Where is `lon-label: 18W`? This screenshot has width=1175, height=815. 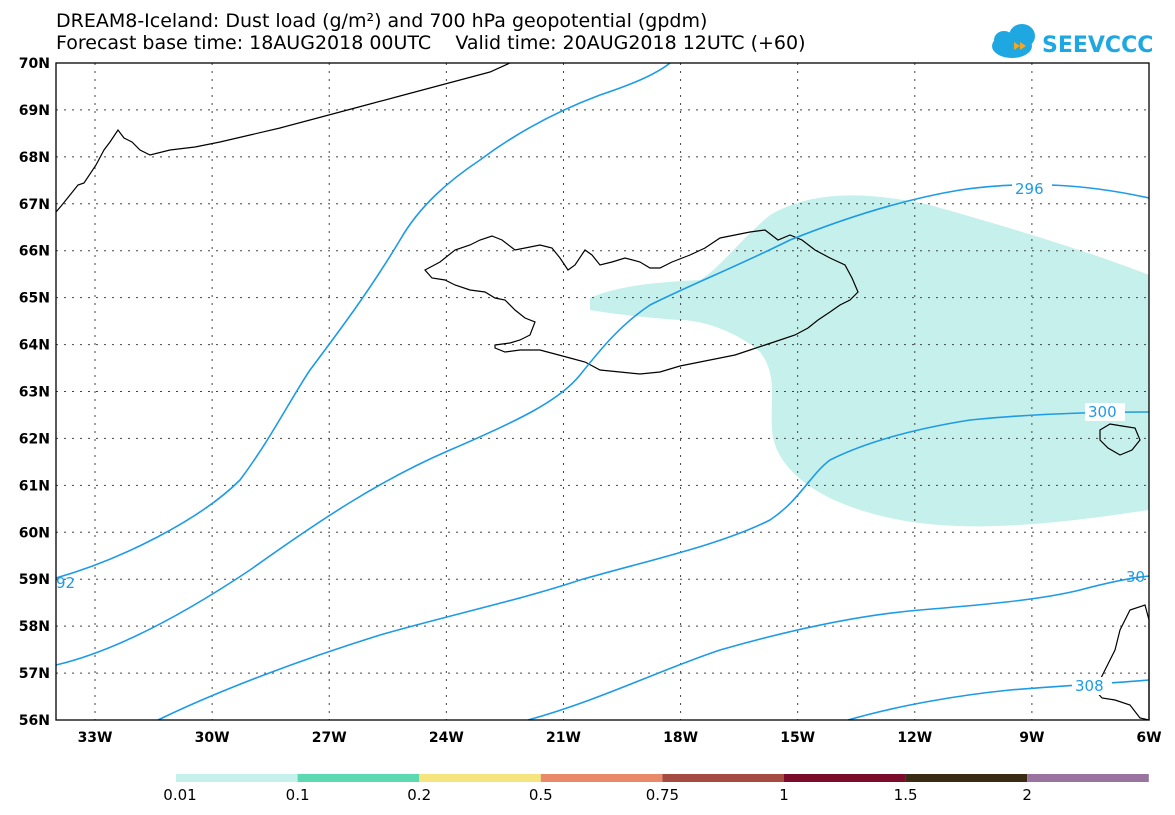
lon-label: 18W is located at coordinates (680, 738).